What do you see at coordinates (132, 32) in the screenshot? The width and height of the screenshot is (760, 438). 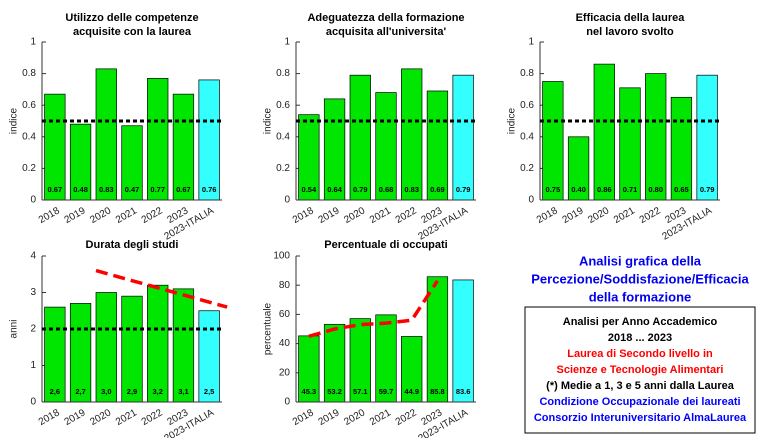 I see `chart-title: acquisite con la laurea` at bounding box center [132, 32].